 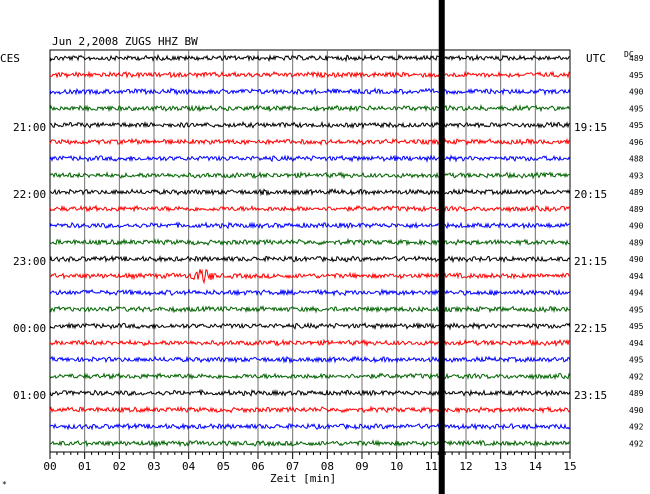 I want to click on left-axis-label: CES, so click(x=10, y=58).